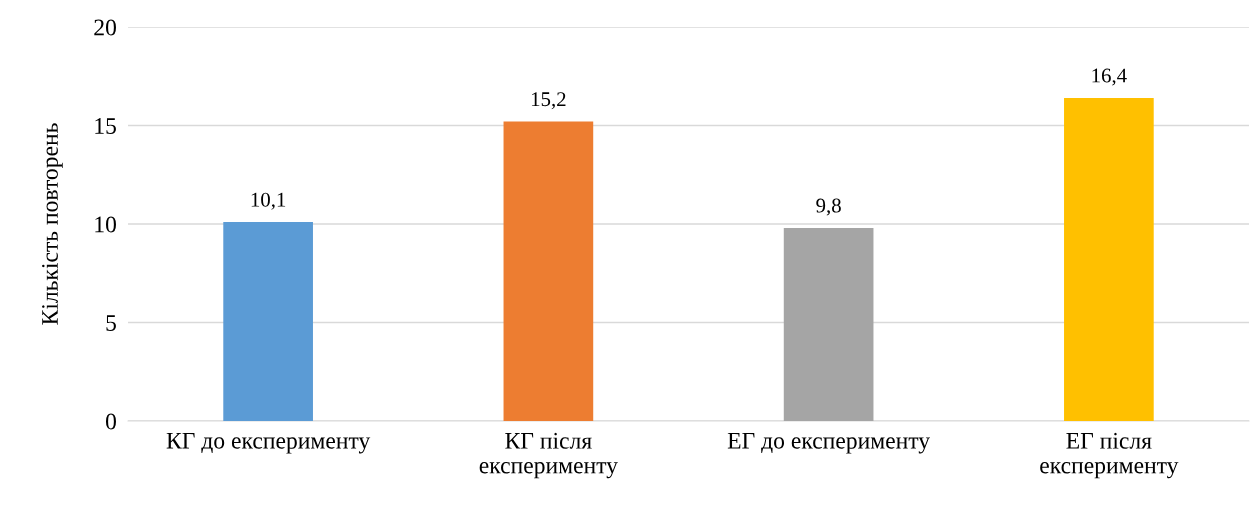  I want to click on x-tick-label: КГ після експерименту, so click(548, 455).